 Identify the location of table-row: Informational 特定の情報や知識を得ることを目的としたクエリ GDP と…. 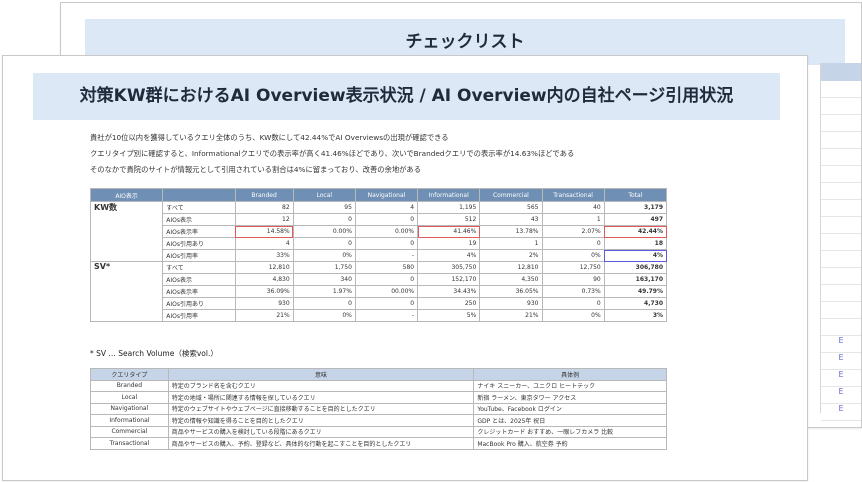
(378, 420).